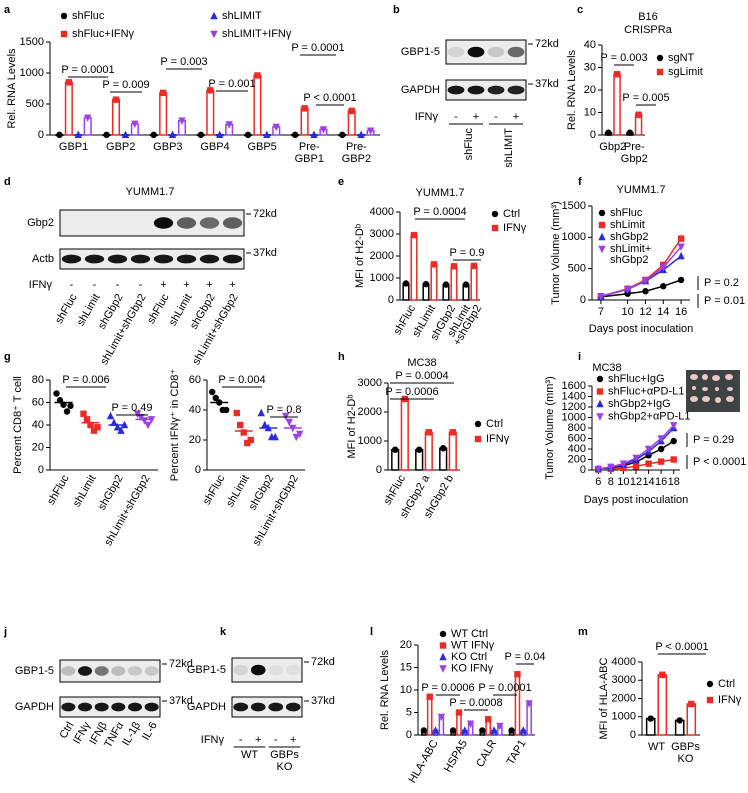 The image size is (748, 793). What do you see at coordinates (214, 147) in the screenshot?
I see `x-tick-label: GBP4` at bounding box center [214, 147].